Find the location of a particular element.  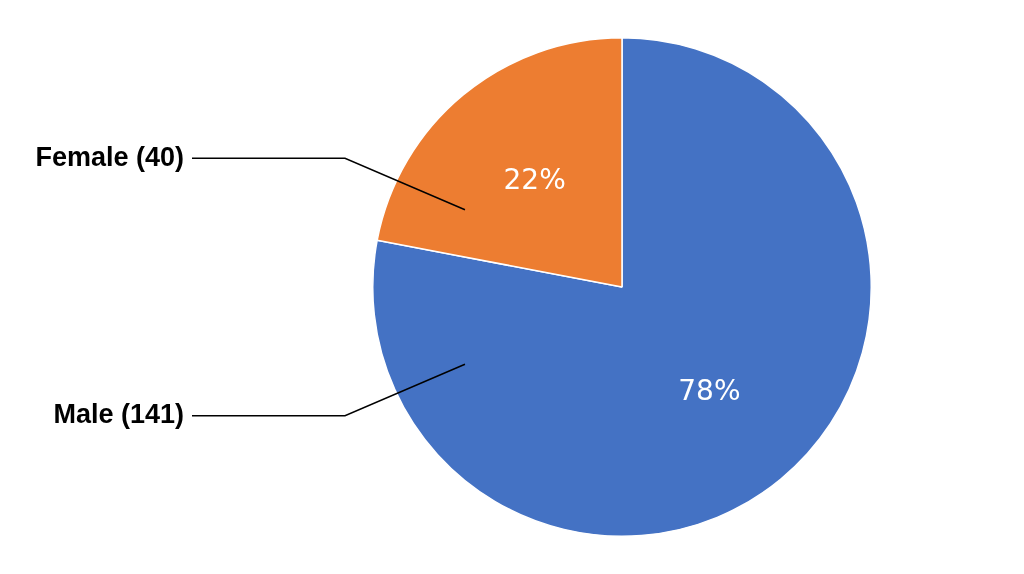

slice-label: Male (141) is located at coordinates (118, 414).